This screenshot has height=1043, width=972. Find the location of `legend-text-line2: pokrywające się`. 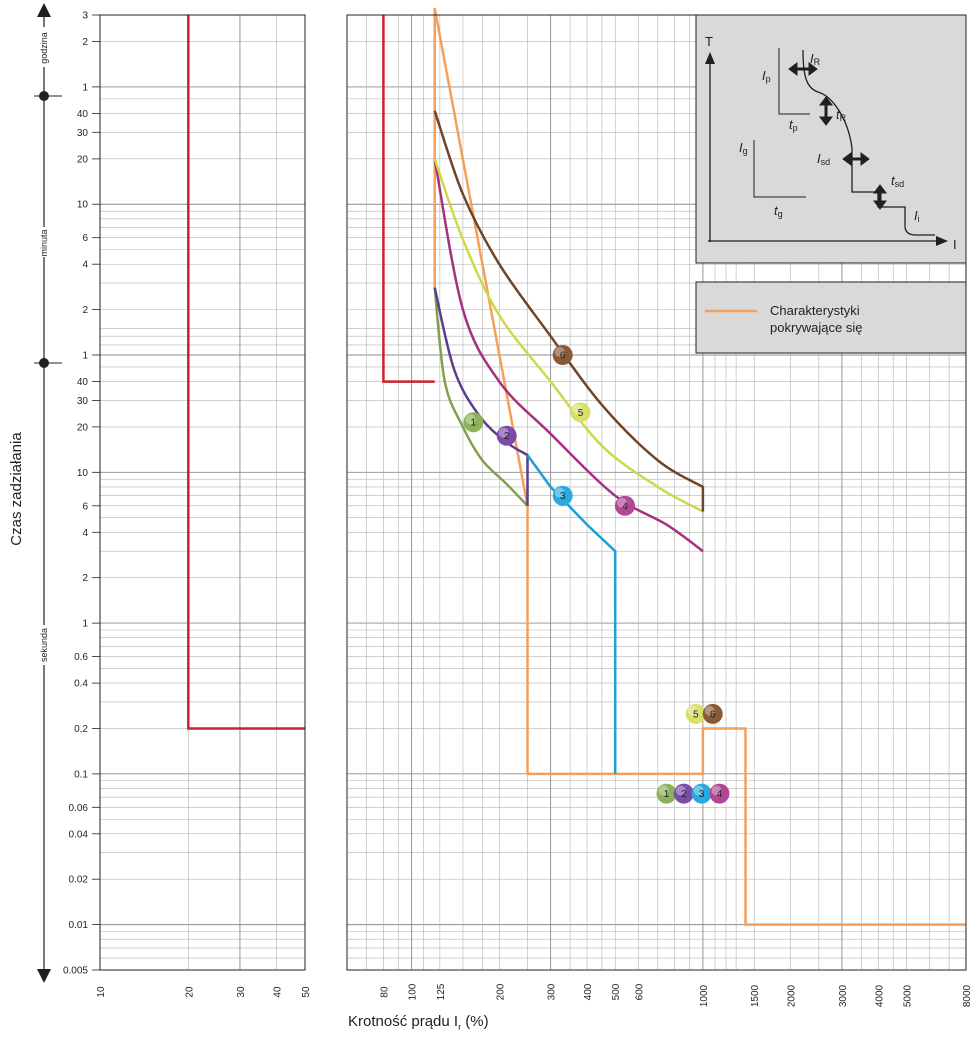

legend-text-line2: pokrywające się is located at coordinates (816, 327).